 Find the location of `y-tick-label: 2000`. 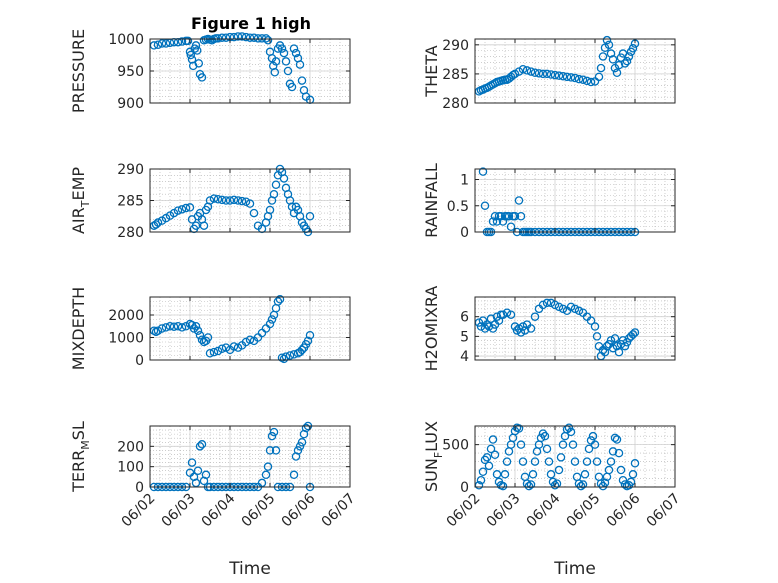

y-tick-label: 2000 is located at coordinates (126, 316).